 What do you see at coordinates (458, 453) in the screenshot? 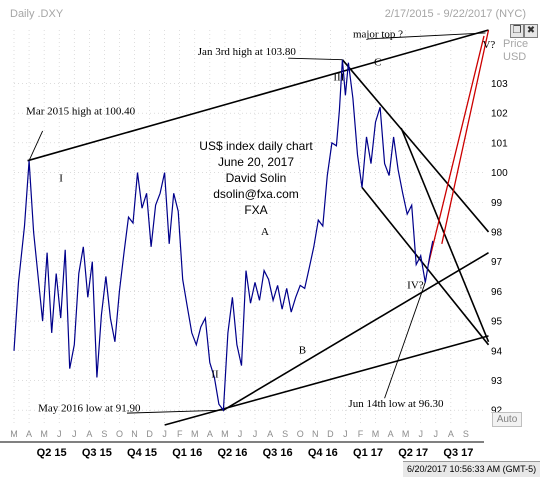
I see `quarter-label-9: Q3 17` at bounding box center [458, 453].